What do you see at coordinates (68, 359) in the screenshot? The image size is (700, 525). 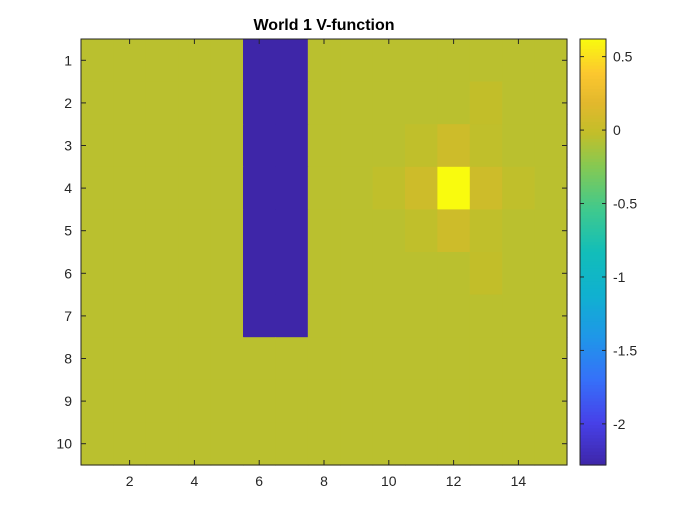 I see `y-tick-label: 8` at bounding box center [68, 359].